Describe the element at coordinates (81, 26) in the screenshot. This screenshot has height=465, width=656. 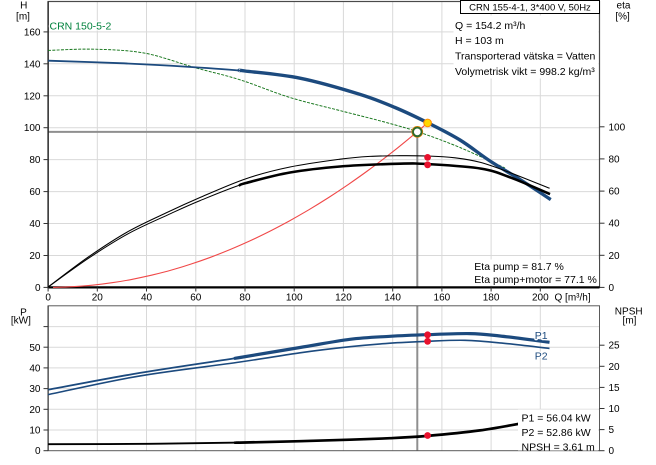
I see `svg-text: CRN 150-5-2` at that location.